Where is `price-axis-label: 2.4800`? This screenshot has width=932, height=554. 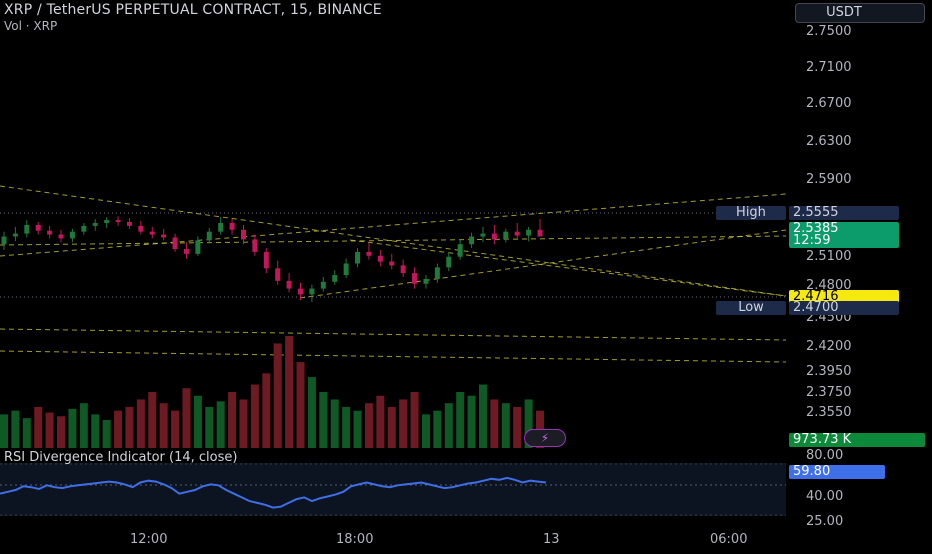
price-axis-label: 2.4800 is located at coordinates (829, 285).